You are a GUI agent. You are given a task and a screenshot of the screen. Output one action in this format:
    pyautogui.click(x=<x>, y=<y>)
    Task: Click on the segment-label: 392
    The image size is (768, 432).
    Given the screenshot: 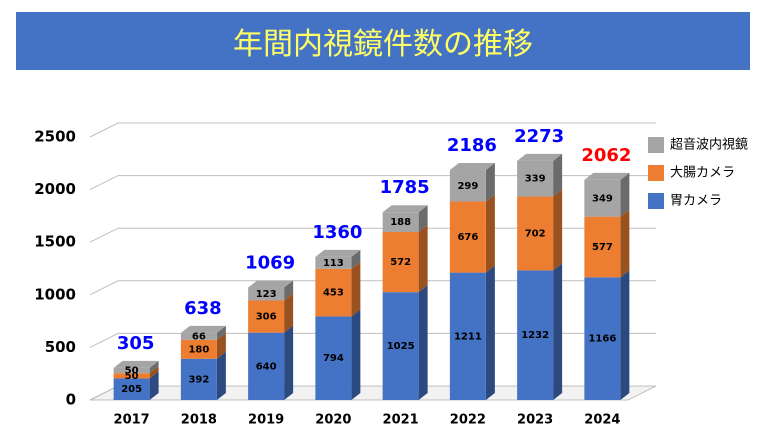 What is the action you would take?
    pyautogui.click(x=198, y=379)
    